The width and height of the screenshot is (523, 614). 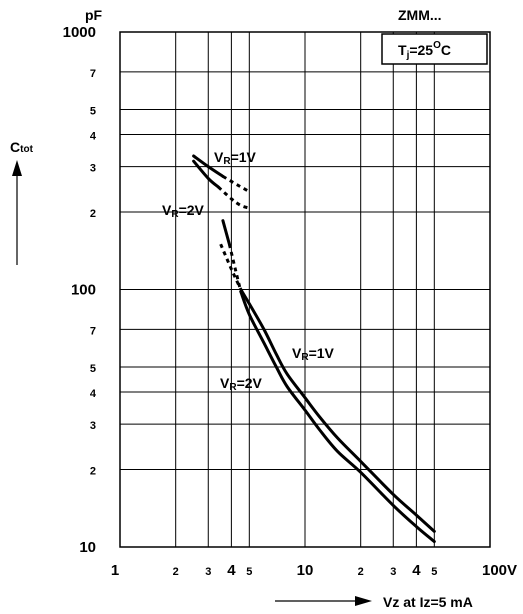 I want to click on x-tick-label: 100V, so click(x=499, y=570).